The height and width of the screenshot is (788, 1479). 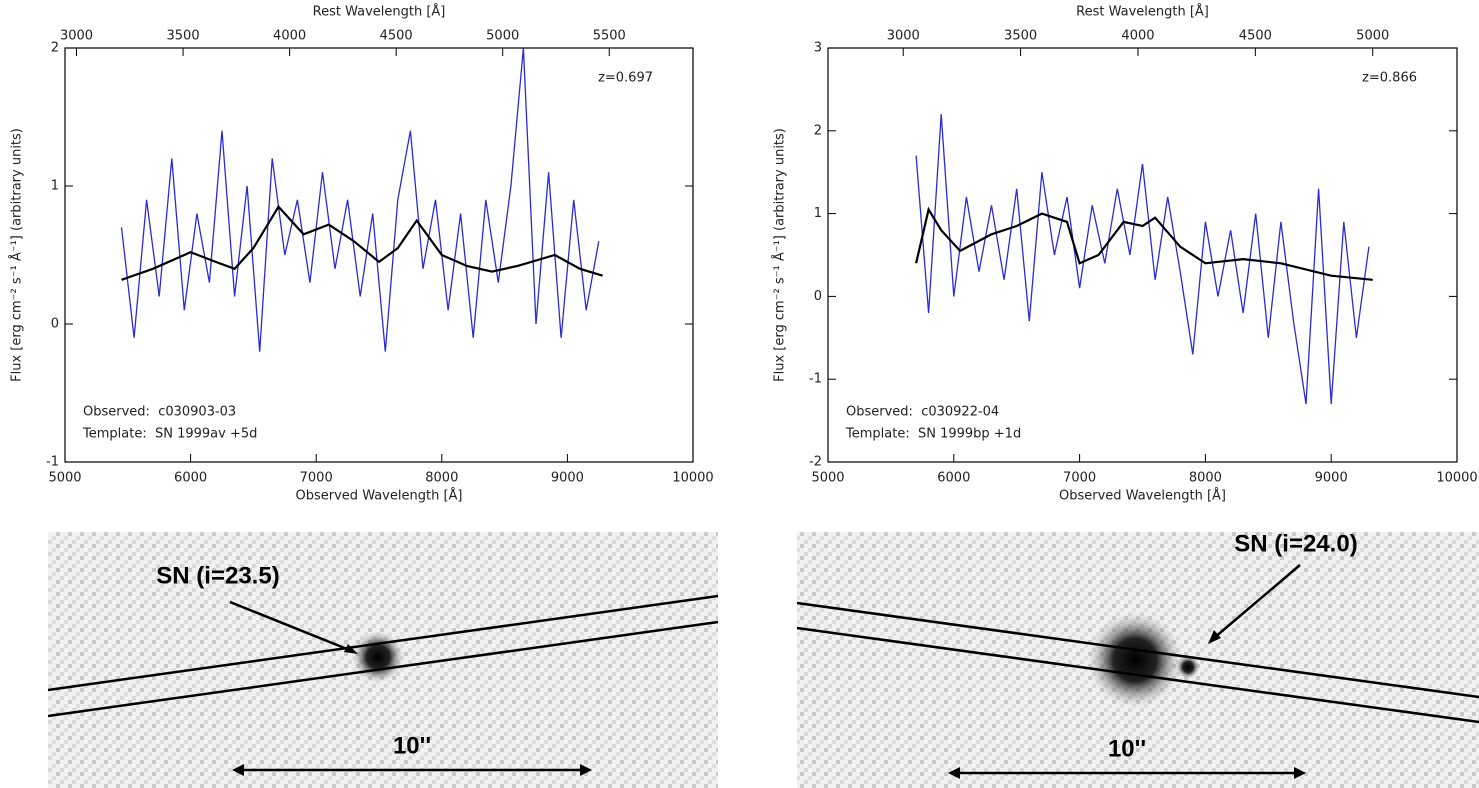 I want to click on legend-entry: Template: SN 1999av +5d, so click(x=169, y=434).